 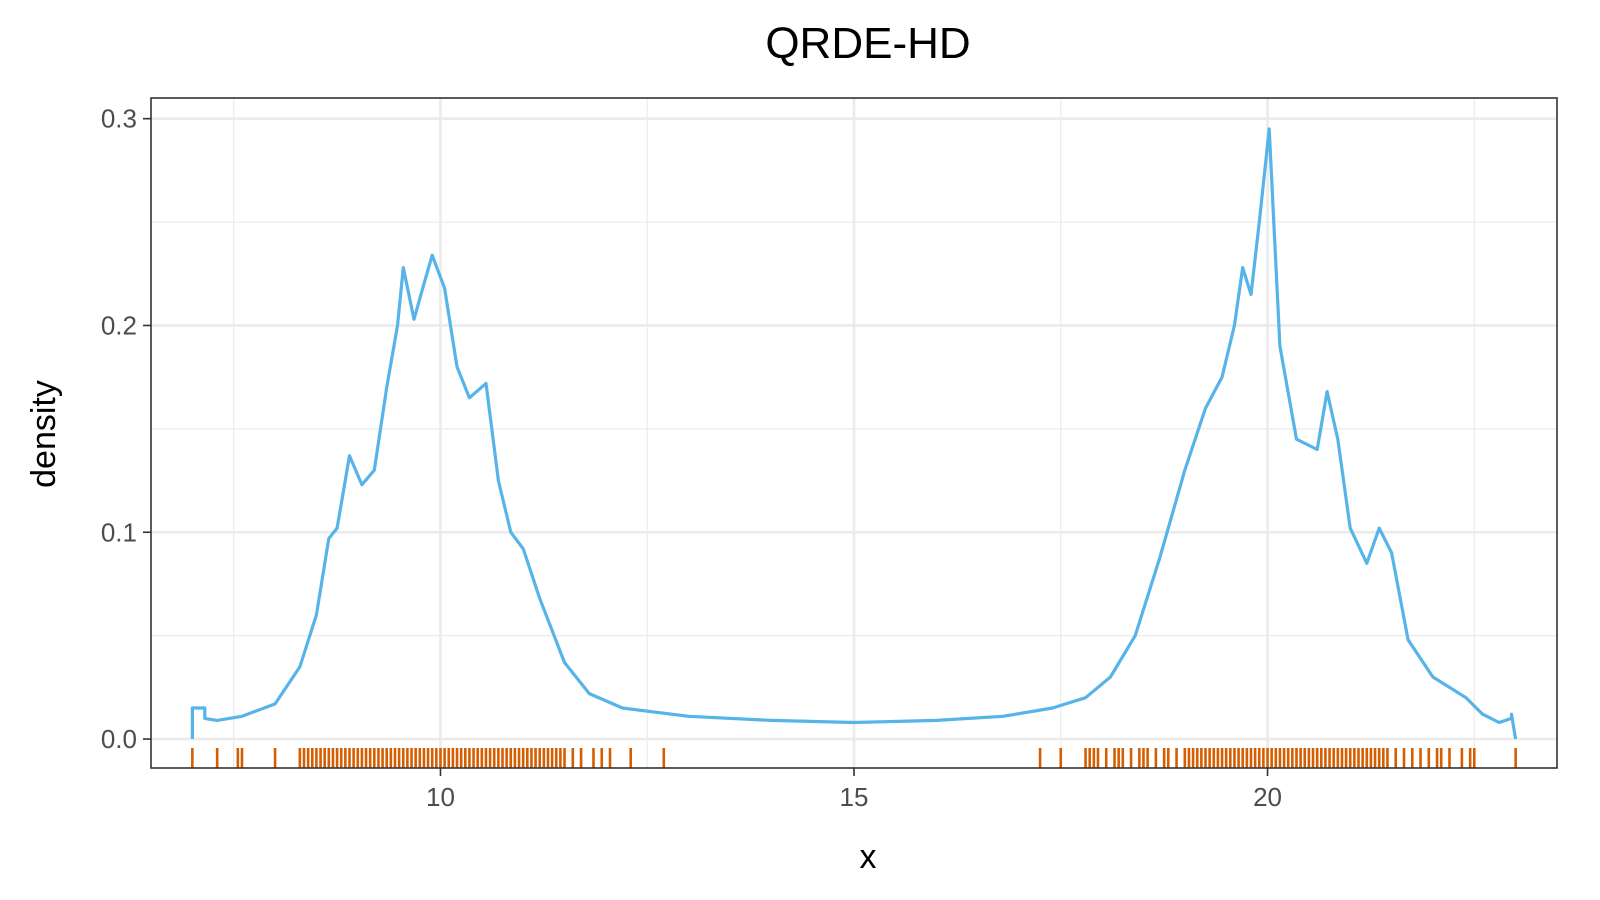 What do you see at coordinates (440, 797) in the screenshot?
I see `x-tick-label: 10` at bounding box center [440, 797].